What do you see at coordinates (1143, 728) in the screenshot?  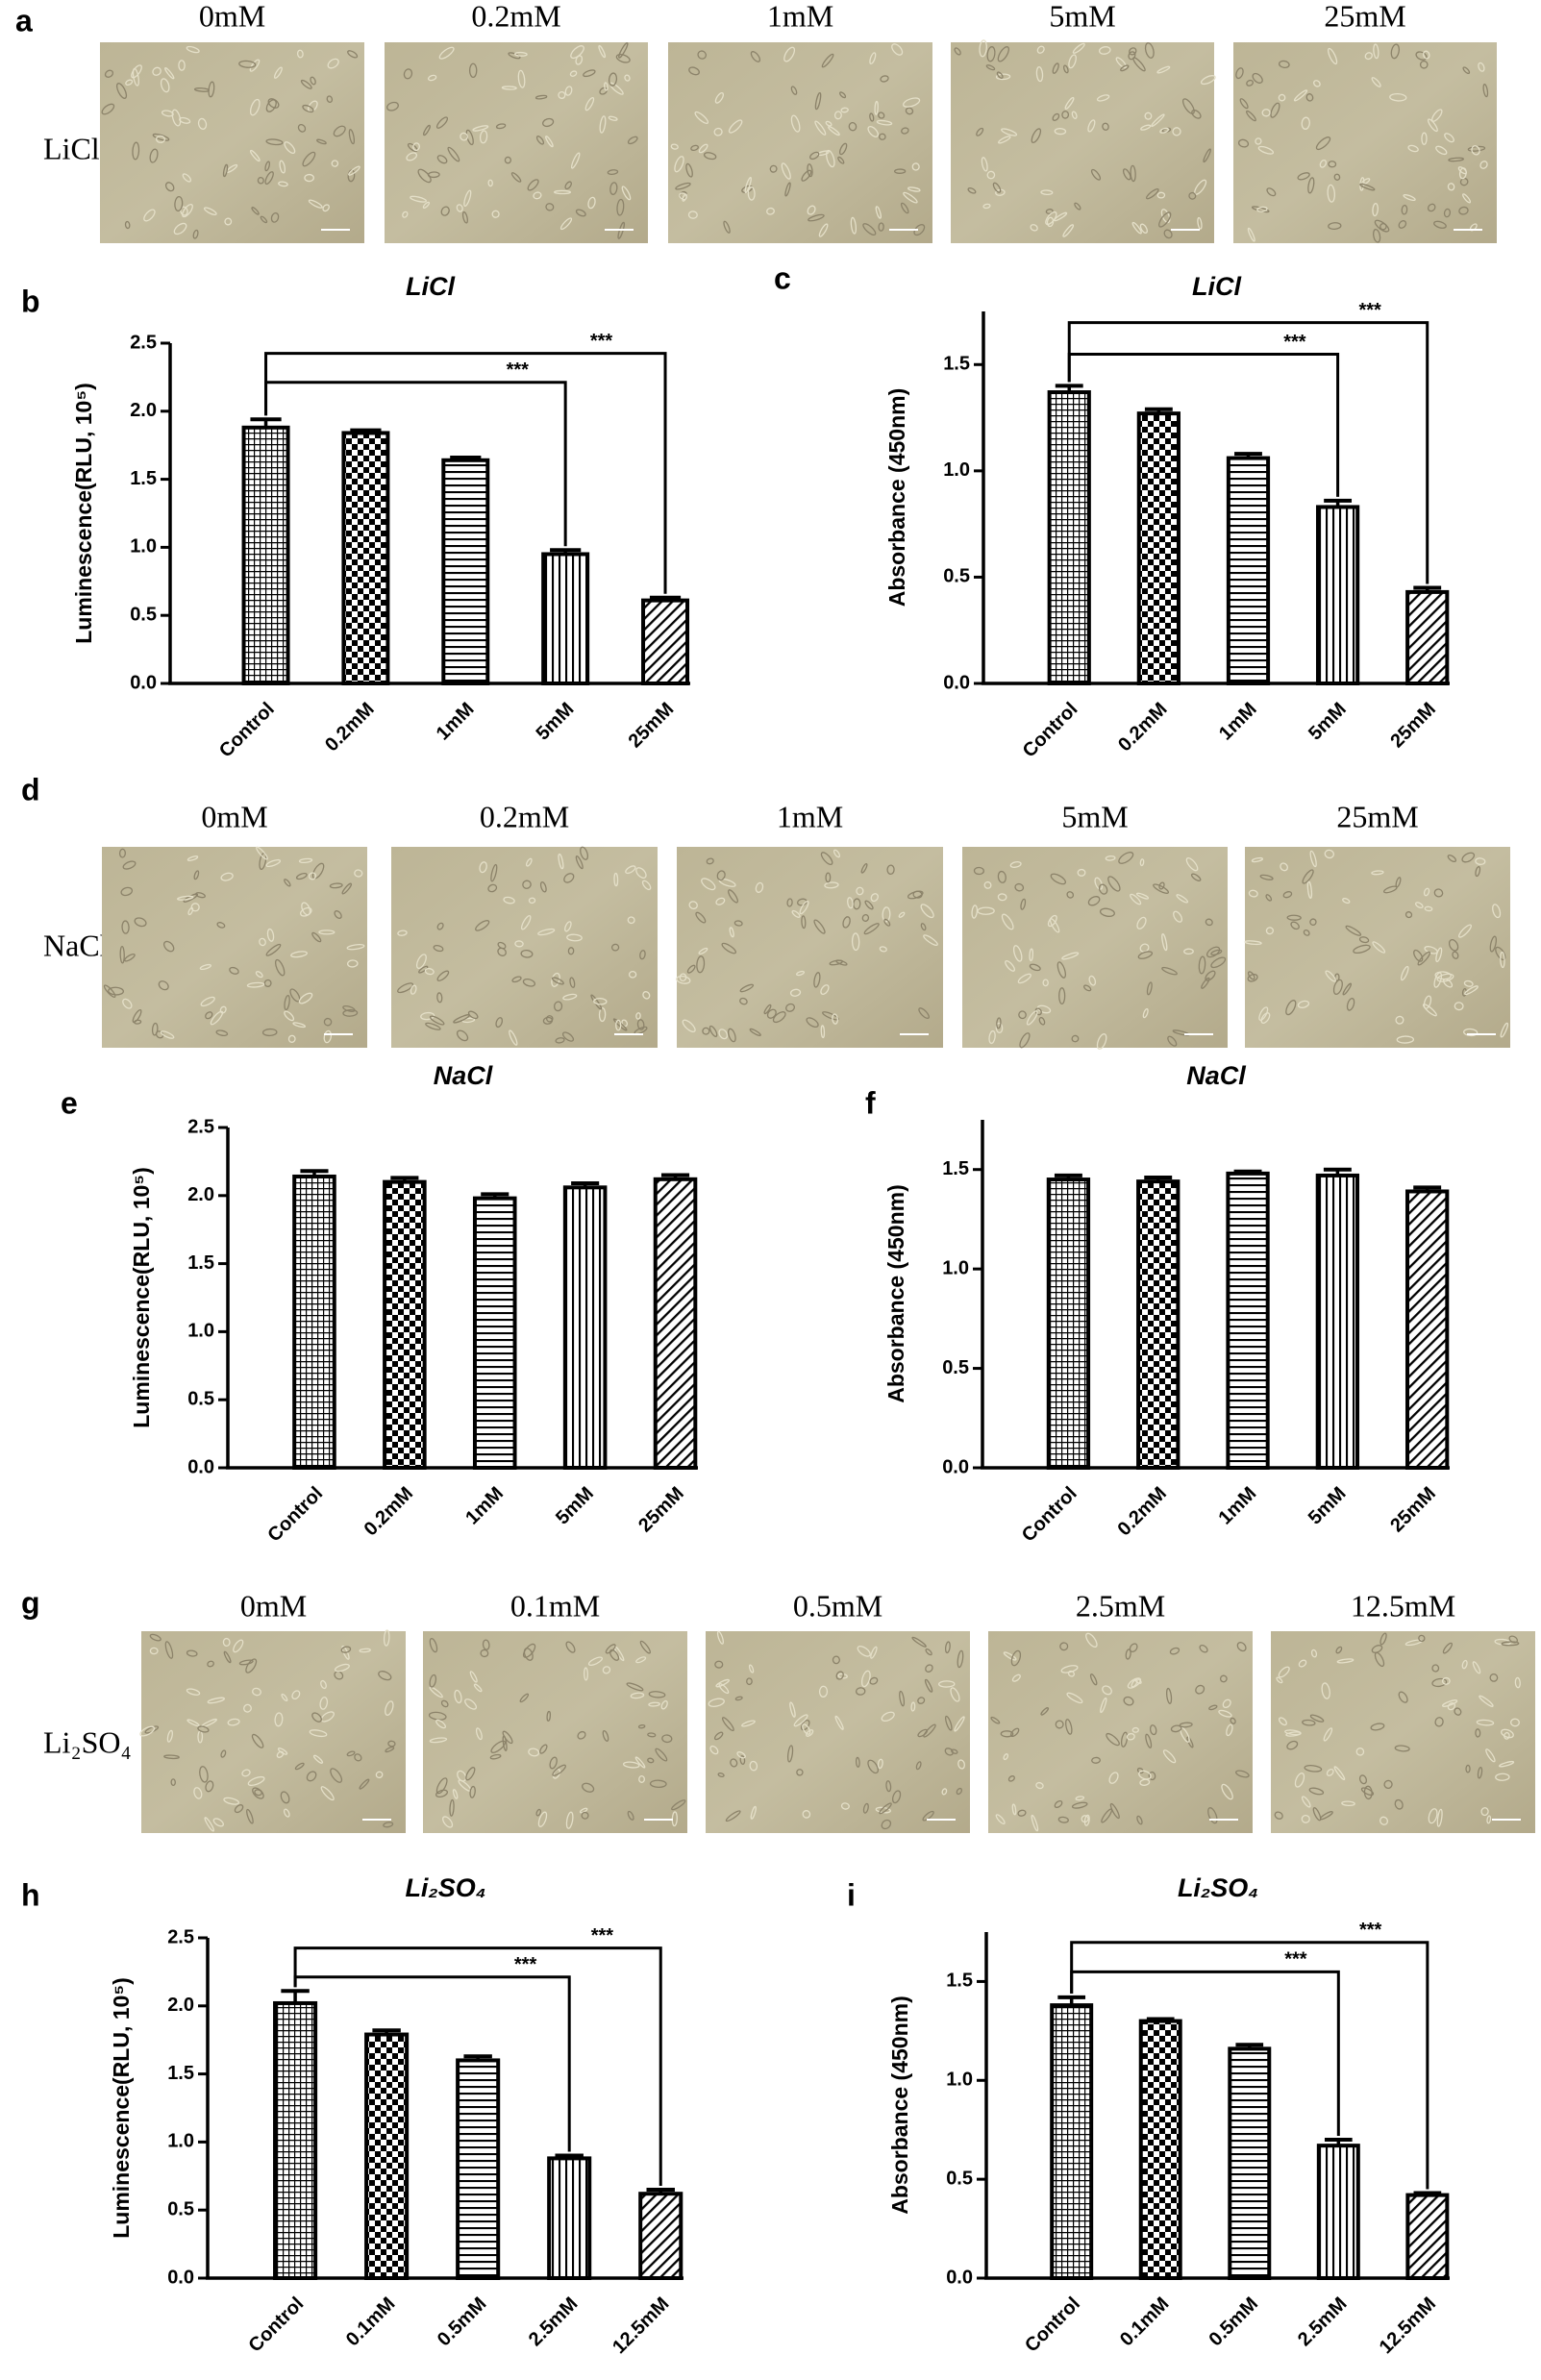 I see `x-tick-label: 0.2mM` at bounding box center [1143, 728].